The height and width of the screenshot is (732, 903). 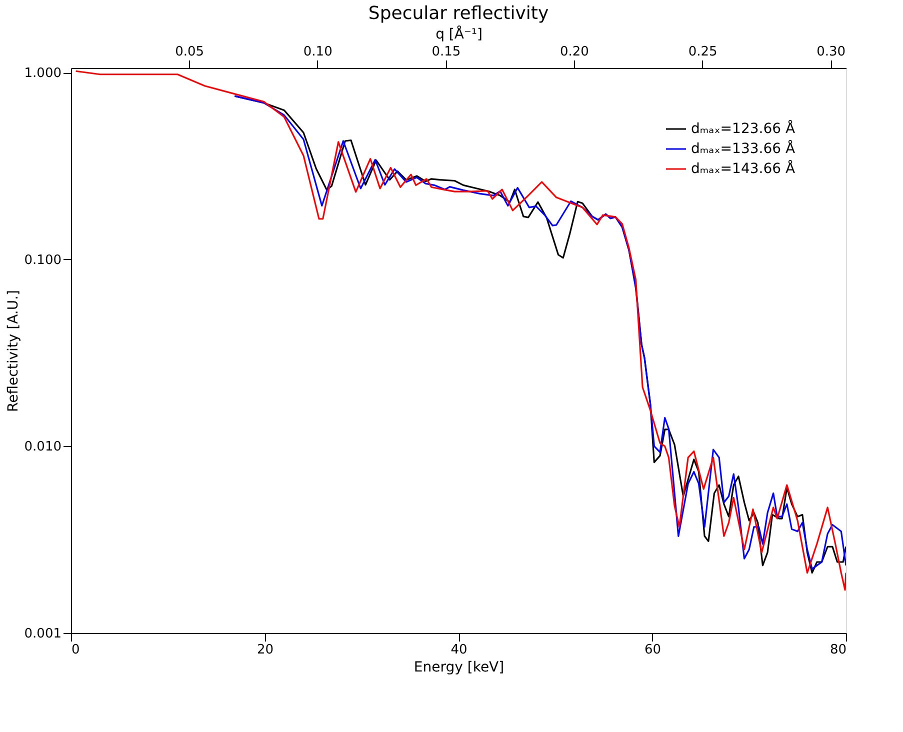 I want to click on x2-tick-label: 0.30, so click(x=831, y=52).